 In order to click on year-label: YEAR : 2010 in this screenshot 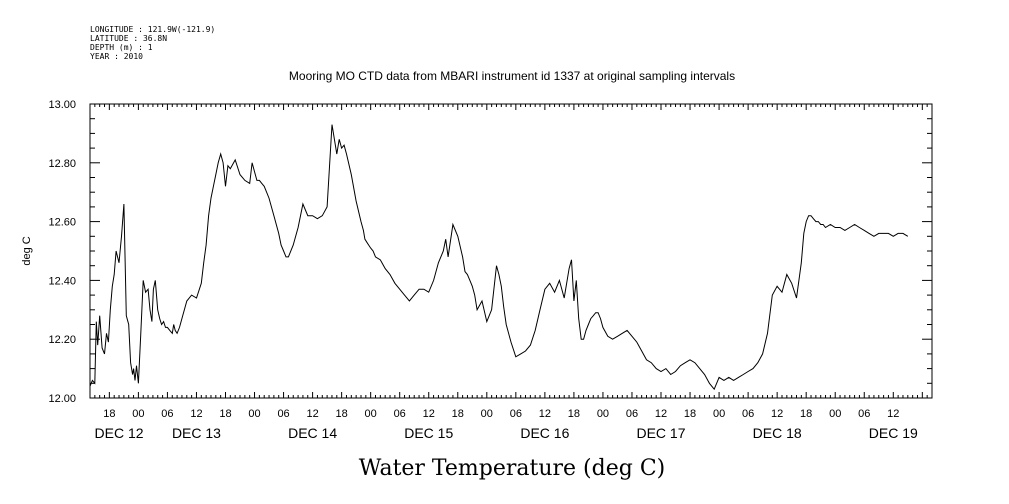, I will do `click(116, 56)`.